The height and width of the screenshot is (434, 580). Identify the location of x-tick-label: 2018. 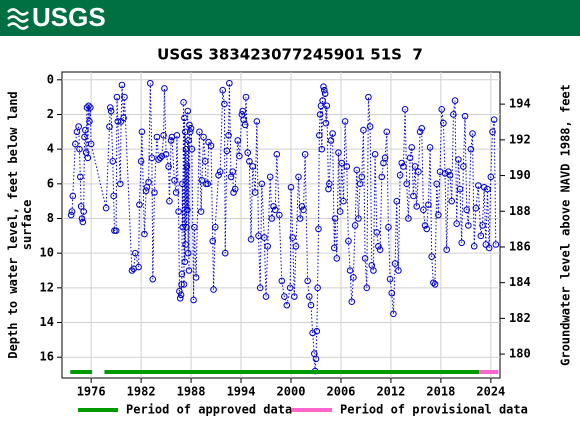
(440, 392).